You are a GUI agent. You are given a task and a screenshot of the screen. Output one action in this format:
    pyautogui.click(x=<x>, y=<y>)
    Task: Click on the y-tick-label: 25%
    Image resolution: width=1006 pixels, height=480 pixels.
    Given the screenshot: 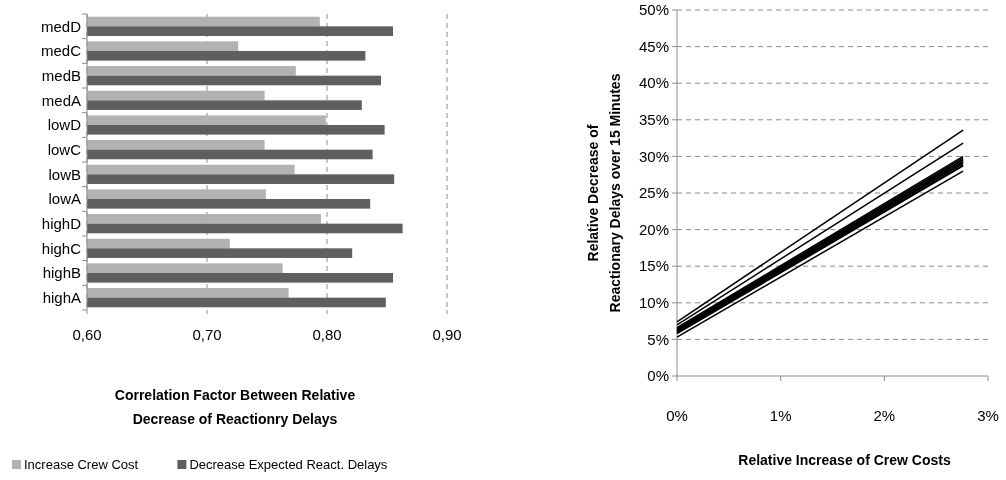 What is the action you would take?
    pyautogui.click(x=653, y=193)
    